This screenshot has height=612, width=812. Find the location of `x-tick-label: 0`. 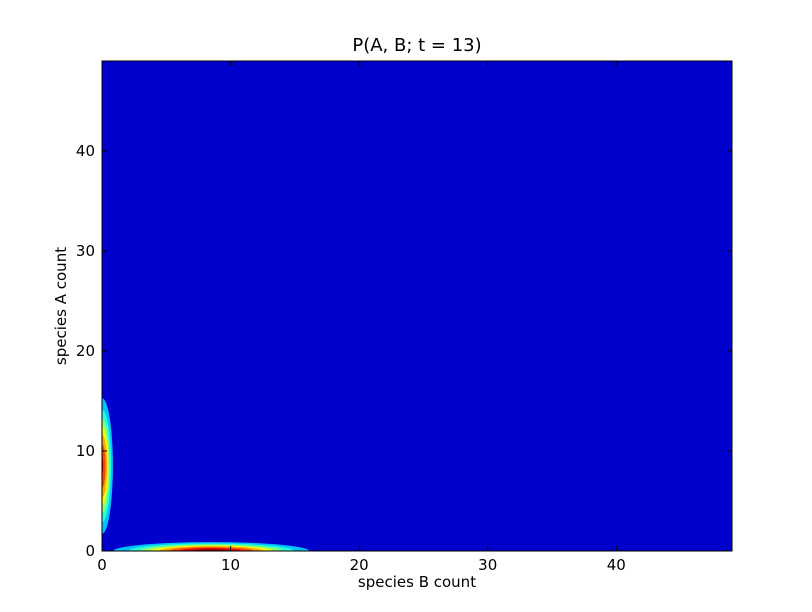

x-tick-label: 0 is located at coordinates (102, 565).